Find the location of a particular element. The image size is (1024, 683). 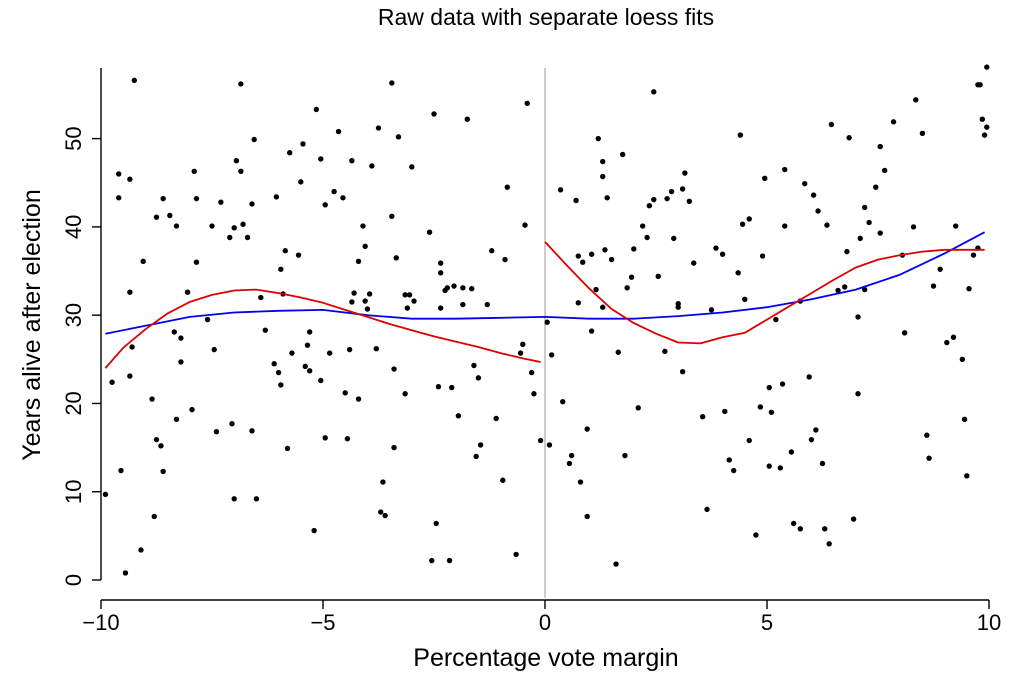

x-tick-label: 5 is located at coordinates (767, 622).